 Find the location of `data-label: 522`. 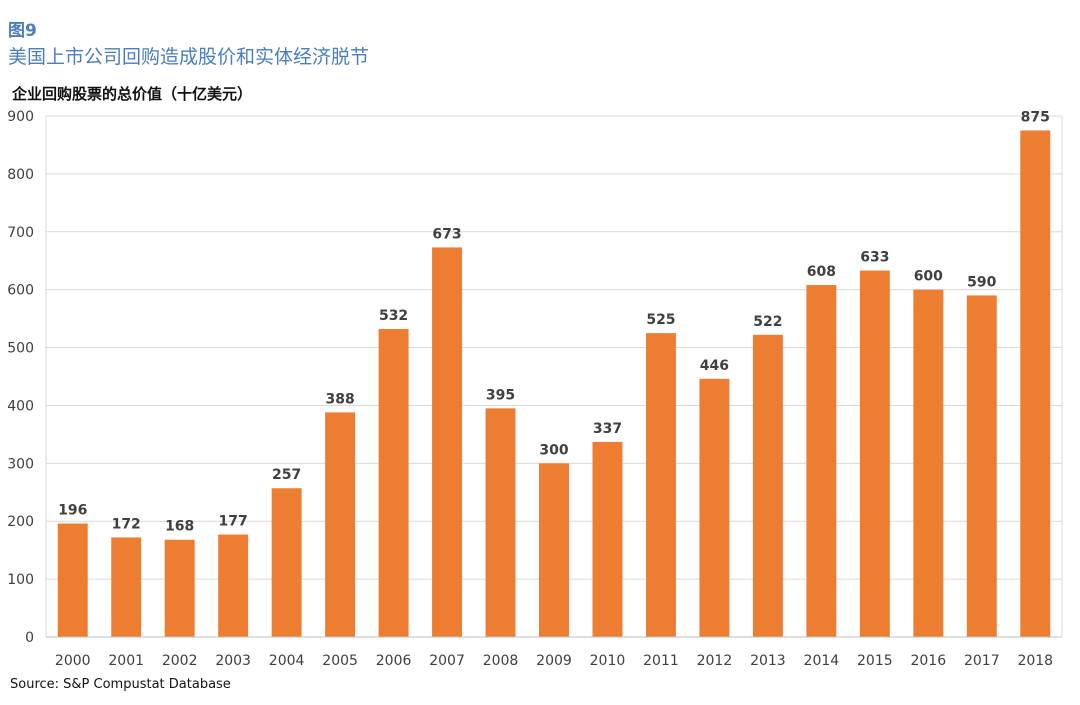

data-label: 522 is located at coordinates (767, 322).